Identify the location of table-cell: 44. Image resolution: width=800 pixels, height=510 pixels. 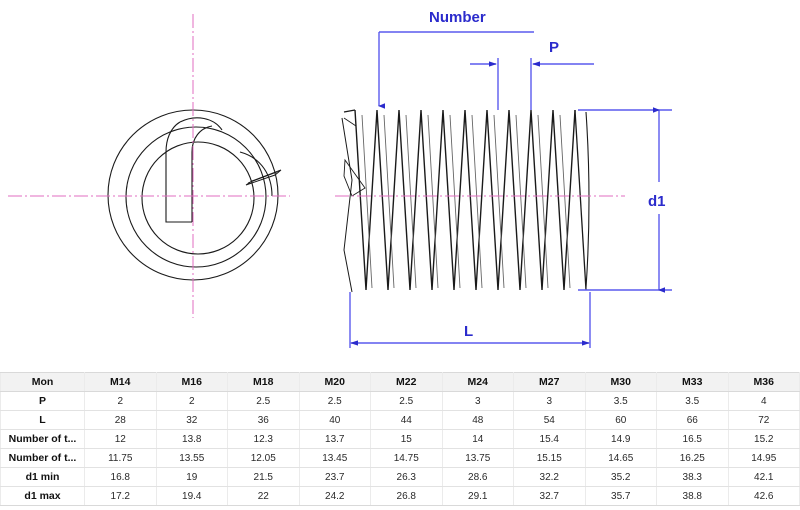
(406, 420).